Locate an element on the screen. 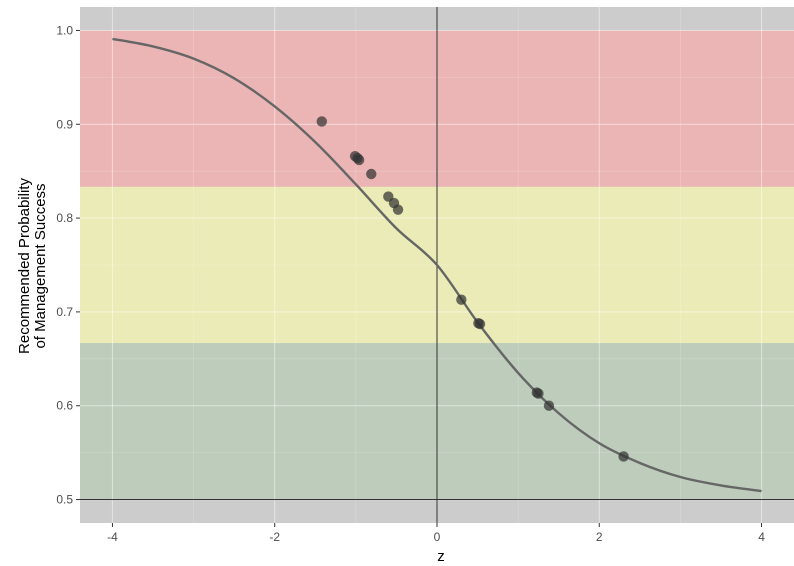 The width and height of the screenshot is (794, 566). x-tick-label-2: 0 is located at coordinates (437, 537).